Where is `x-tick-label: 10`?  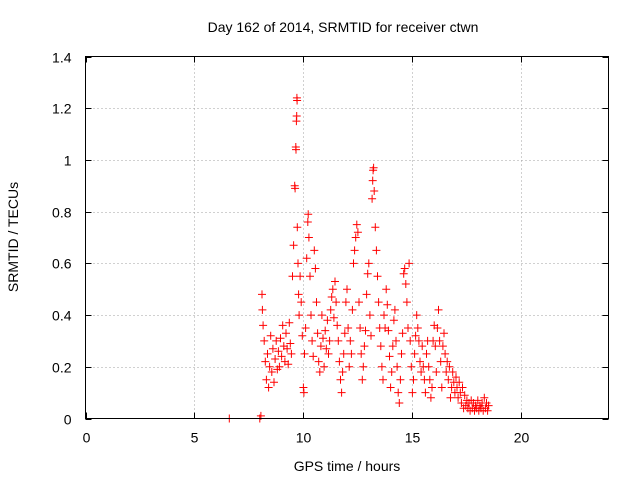 x-tick-label: 10 is located at coordinates (304, 438).